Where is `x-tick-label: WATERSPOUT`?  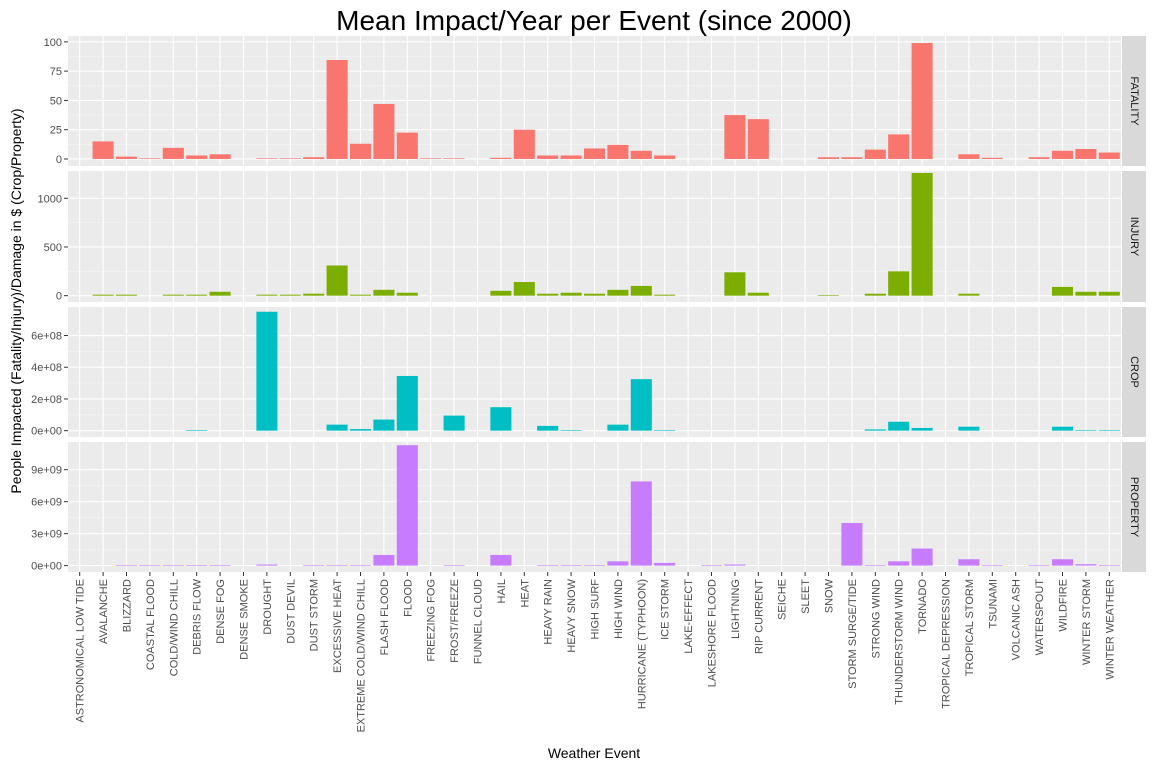 x-tick-label: WATERSPOUT is located at coordinates (1040, 617).